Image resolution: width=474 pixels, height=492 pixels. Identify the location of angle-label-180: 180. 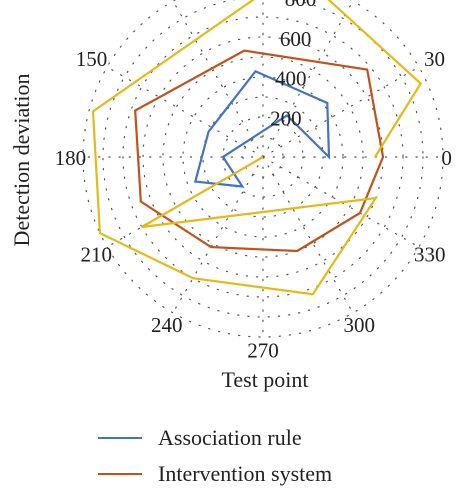
(71, 158).